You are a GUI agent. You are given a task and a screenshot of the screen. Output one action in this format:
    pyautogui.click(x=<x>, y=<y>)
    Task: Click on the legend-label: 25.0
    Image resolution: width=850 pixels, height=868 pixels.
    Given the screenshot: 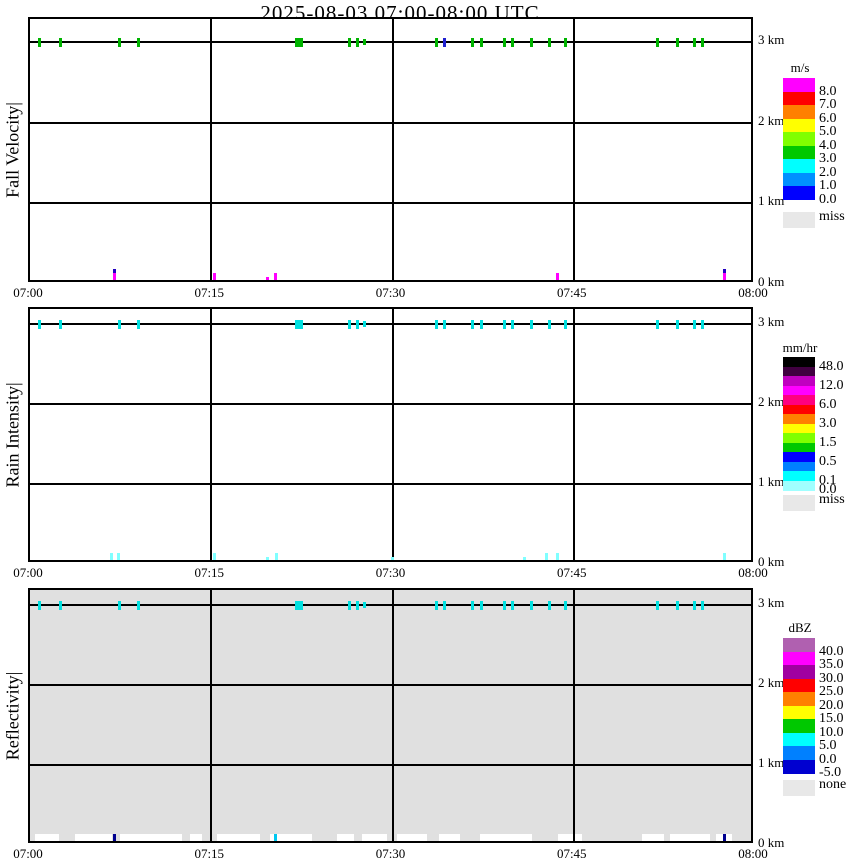 What is the action you would take?
    pyautogui.click(x=831, y=691)
    